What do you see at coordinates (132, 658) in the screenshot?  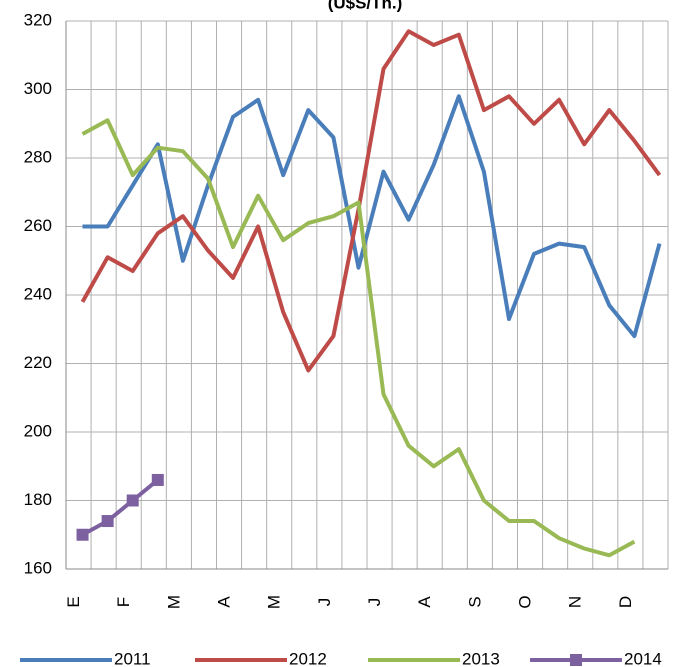 I see `legend-label: 2011` at bounding box center [132, 658].